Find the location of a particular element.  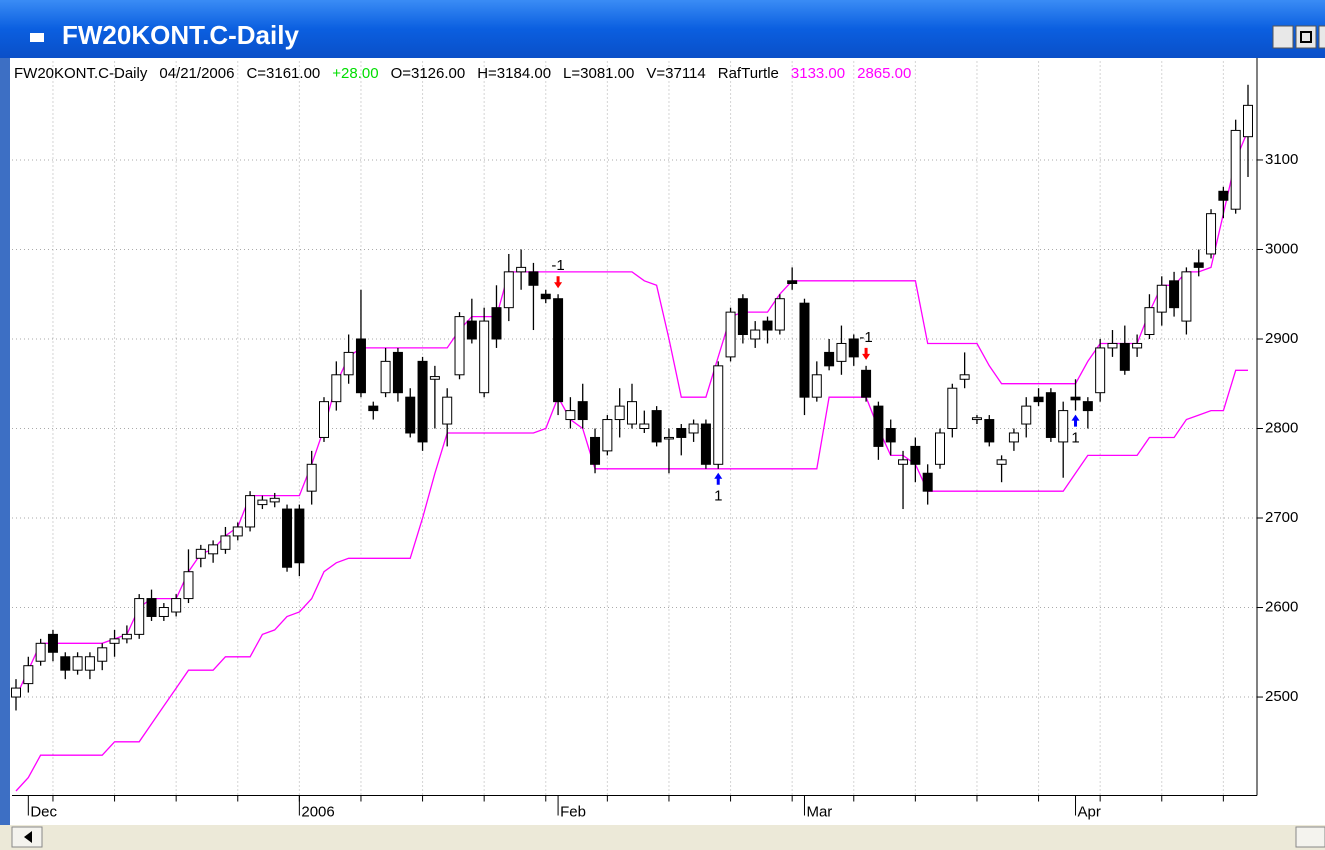

y-tick-label: 3100 is located at coordinates (1281, 159).